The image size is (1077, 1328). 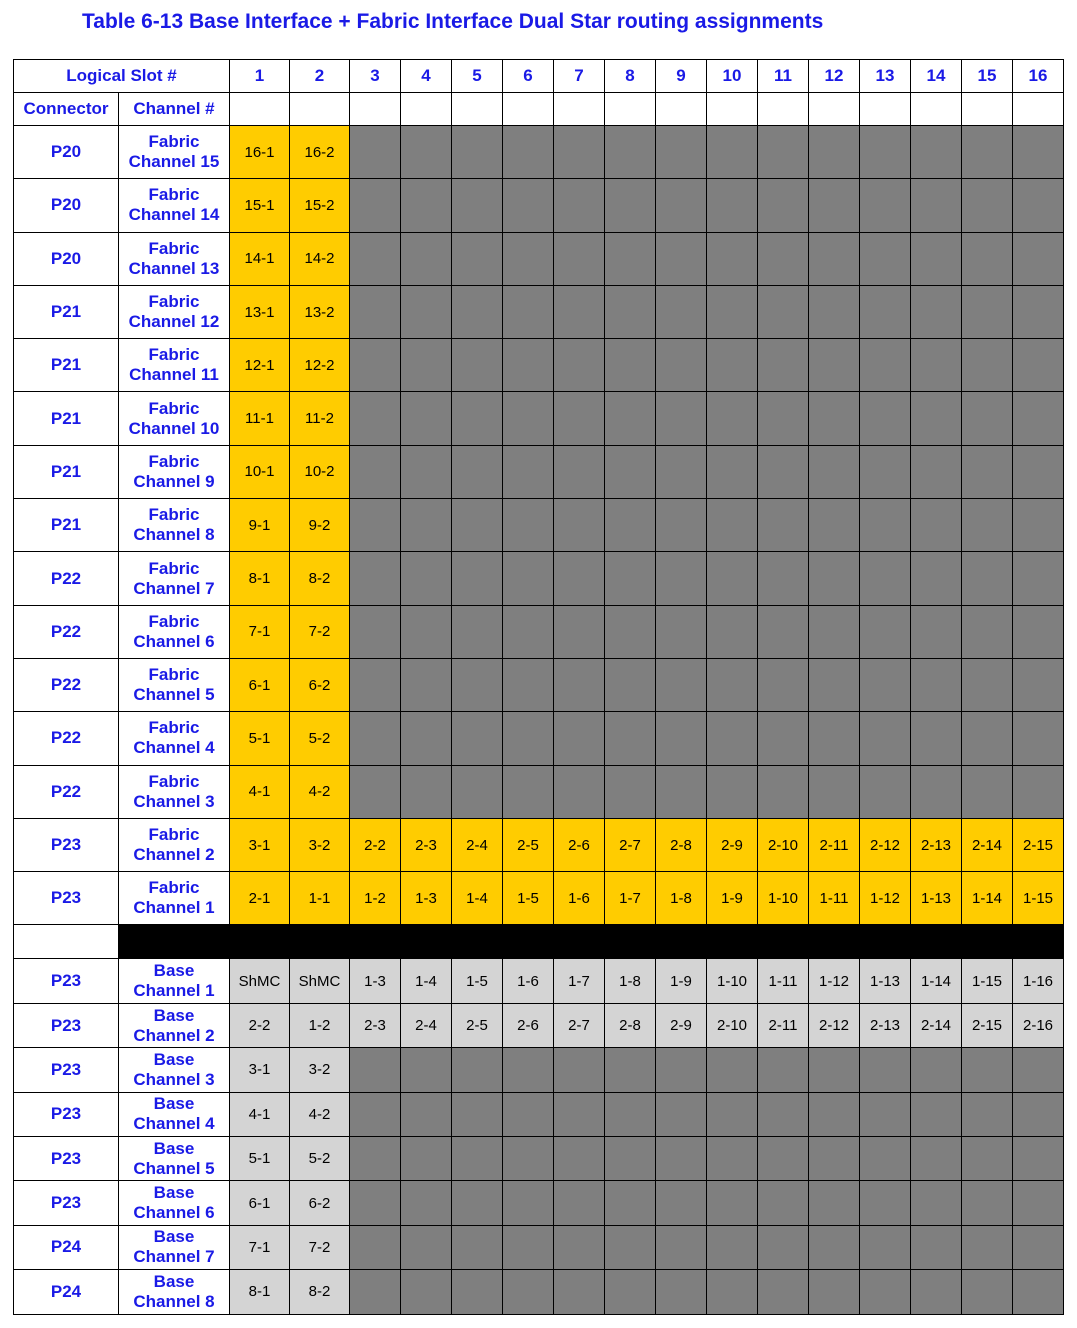 I want to click on fabric-row: P22 Fabric Channel 4 5-1 5-2, so click(x=538, y=738).